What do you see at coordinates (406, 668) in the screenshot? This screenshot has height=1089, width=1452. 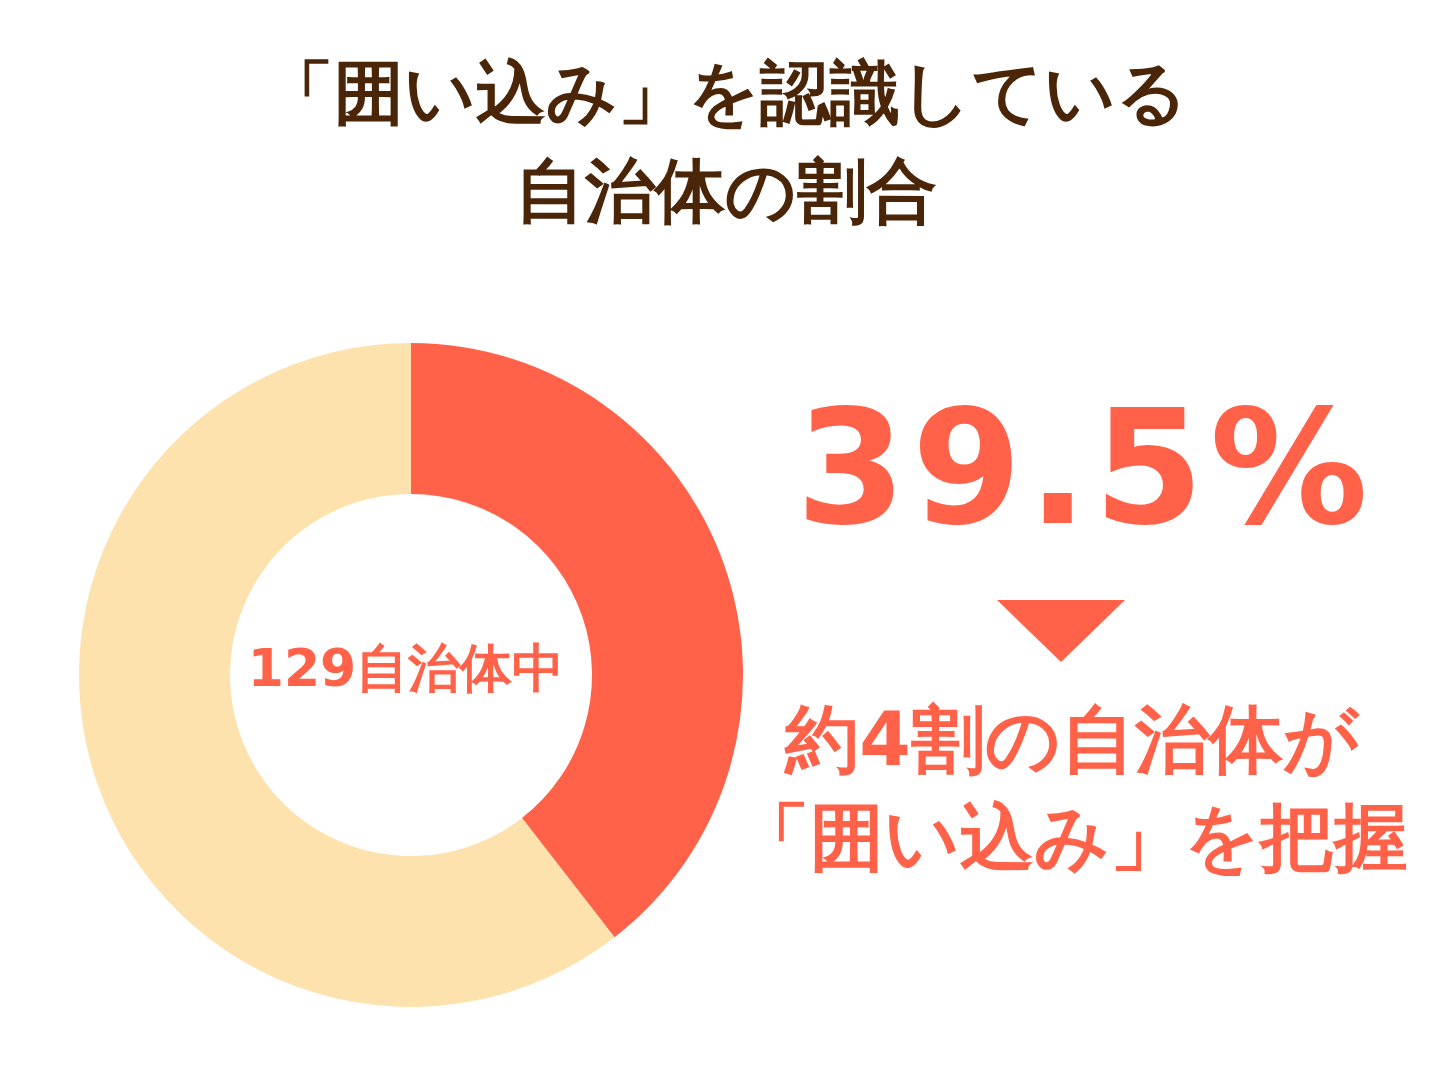 I see `text: 129自治体中` at bounding box center [406, 668].